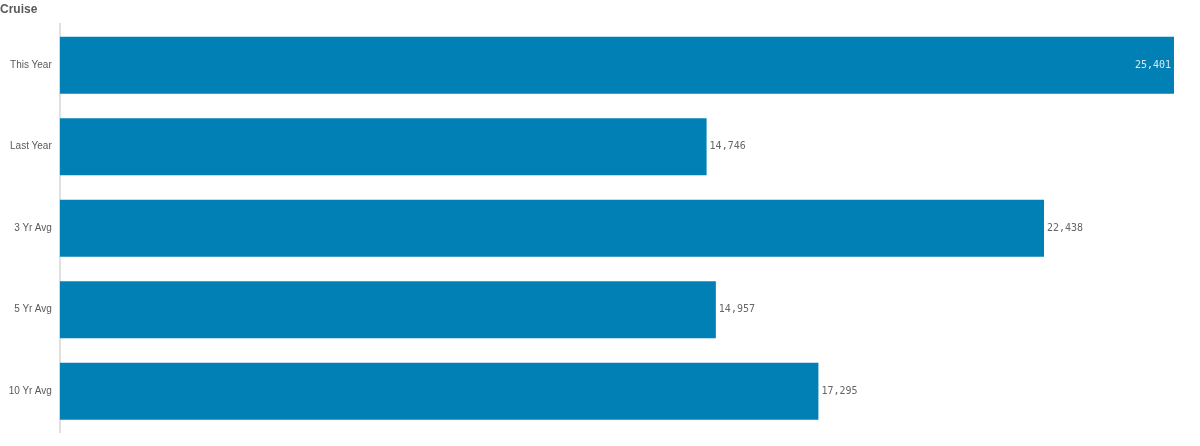 This screenshot has width=1200, height=446. What do you see at coordinates (1065, 227) in the screenshot?
I see `data-label: 22,438` at bounding box center [1065, 227].